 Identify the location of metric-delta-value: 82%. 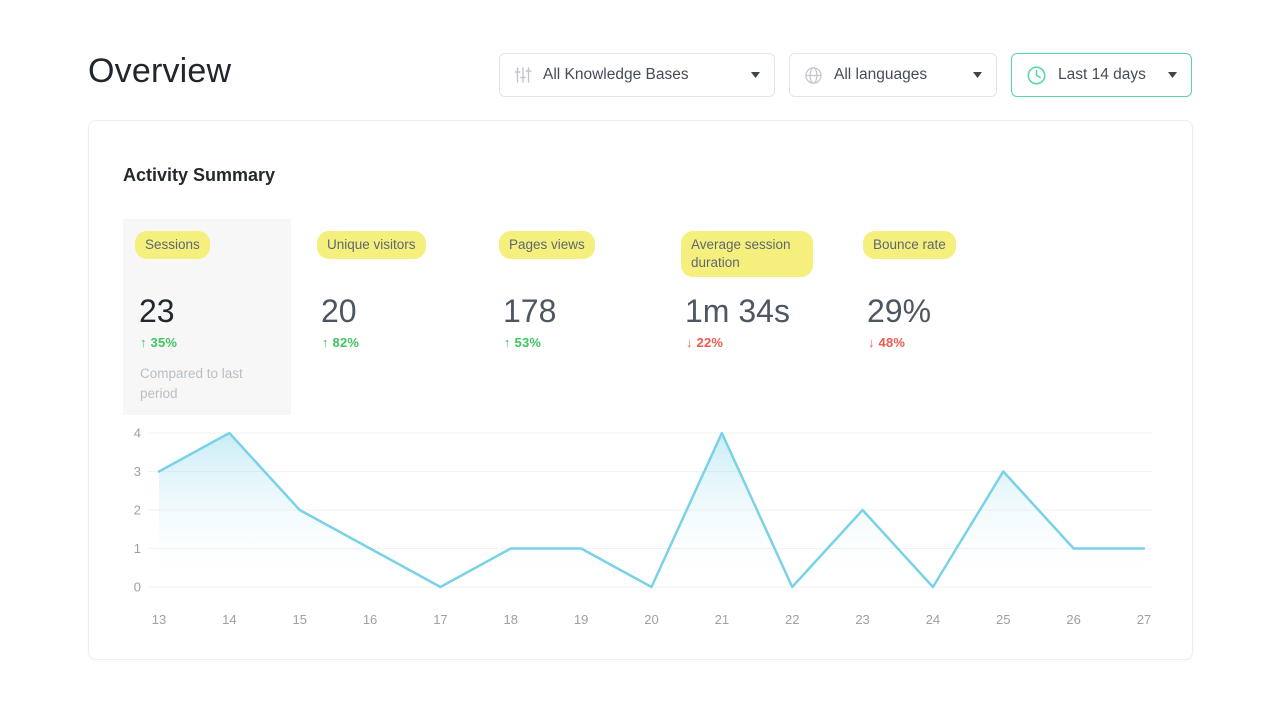
(346, 342).